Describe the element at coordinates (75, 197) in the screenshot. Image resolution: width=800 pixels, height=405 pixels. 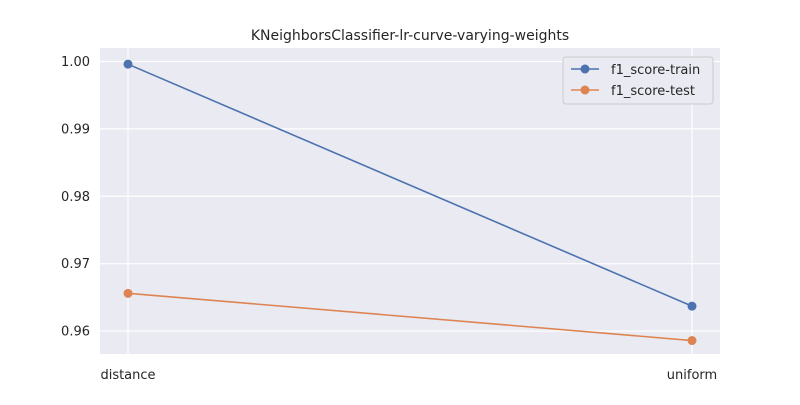
I see `y-tick-label: 0.98` at that location.